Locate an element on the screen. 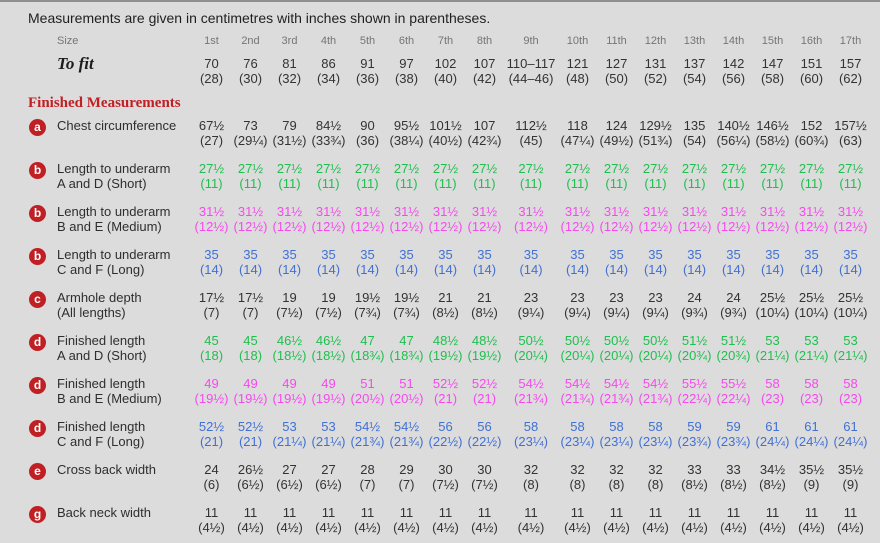  inch-value: (12½) is located at coordinates (772, 226).